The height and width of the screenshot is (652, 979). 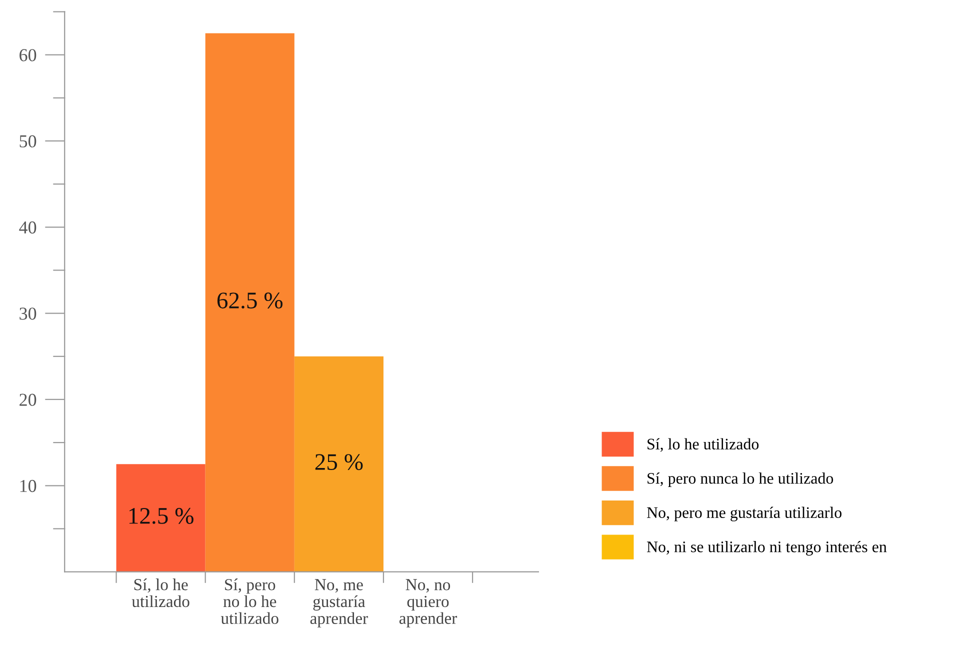 I want to click on x-tick-label: No, me gustaría aprender, so click(x=339, y=603).